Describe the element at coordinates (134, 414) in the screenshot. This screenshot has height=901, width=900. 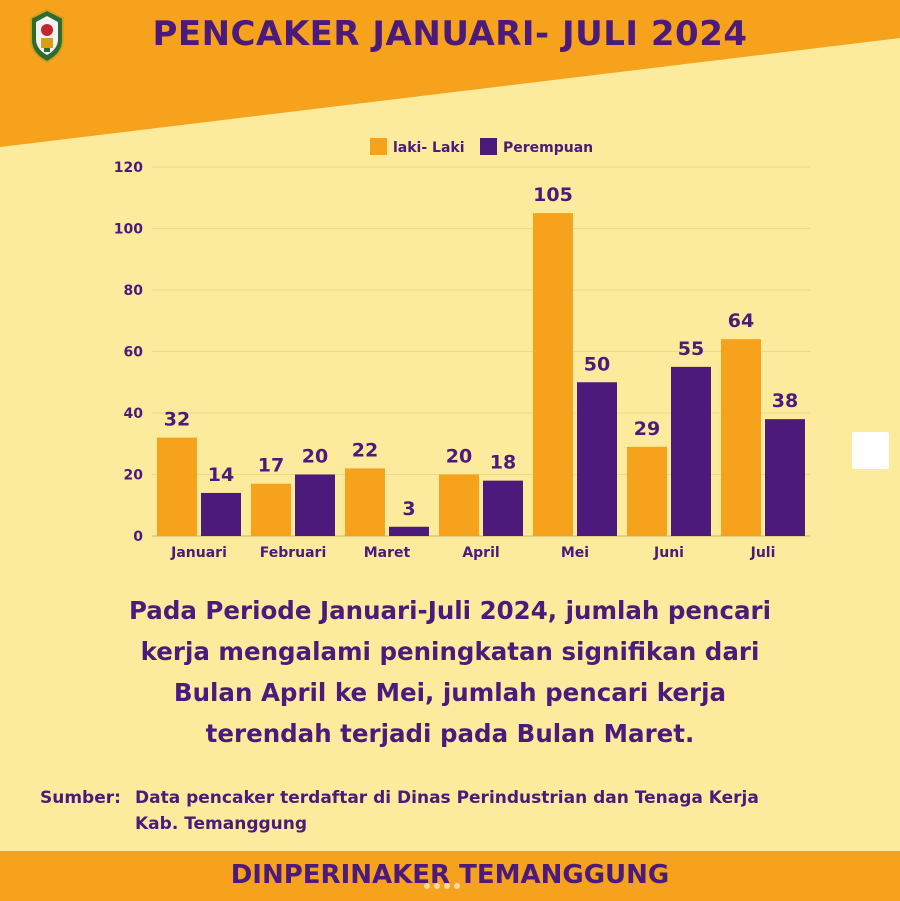
I see `y-tick-label: 40` at that location.